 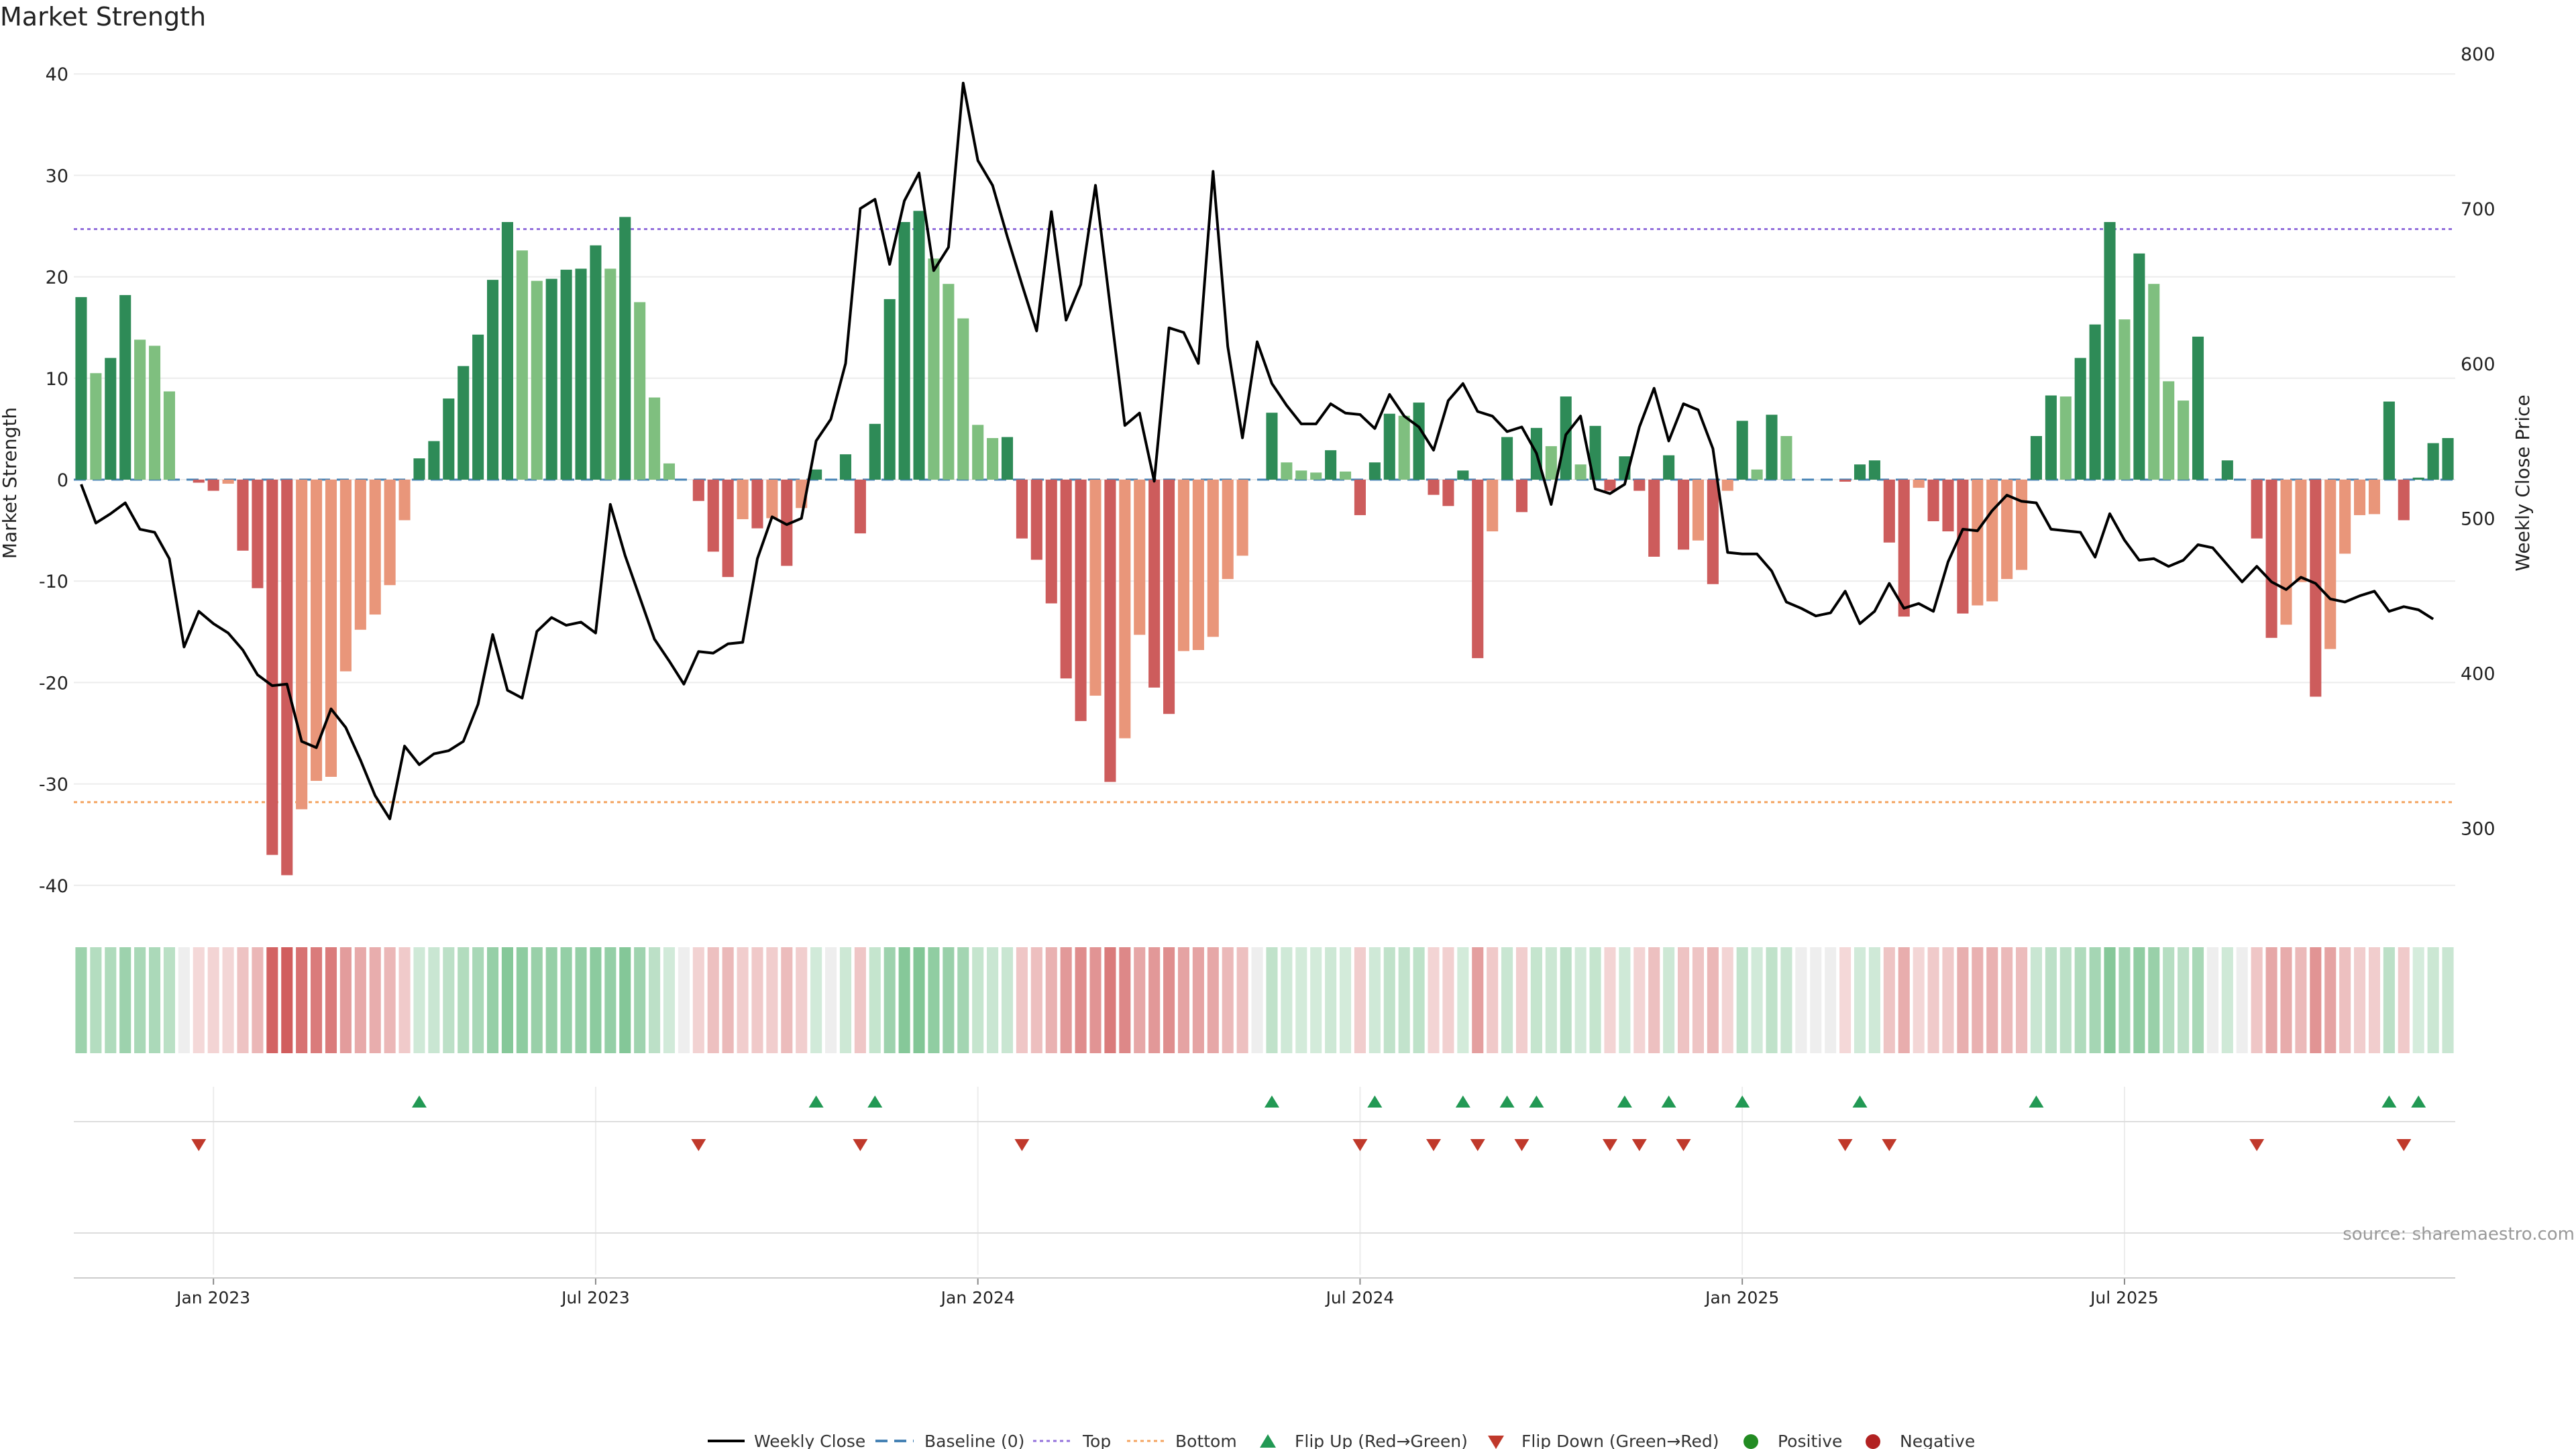 What do you see at coordinates (974, 1440) in the screenshot?
I see `legend-baseline-label: Baseline (0)` at bounding box center [974, 1440].